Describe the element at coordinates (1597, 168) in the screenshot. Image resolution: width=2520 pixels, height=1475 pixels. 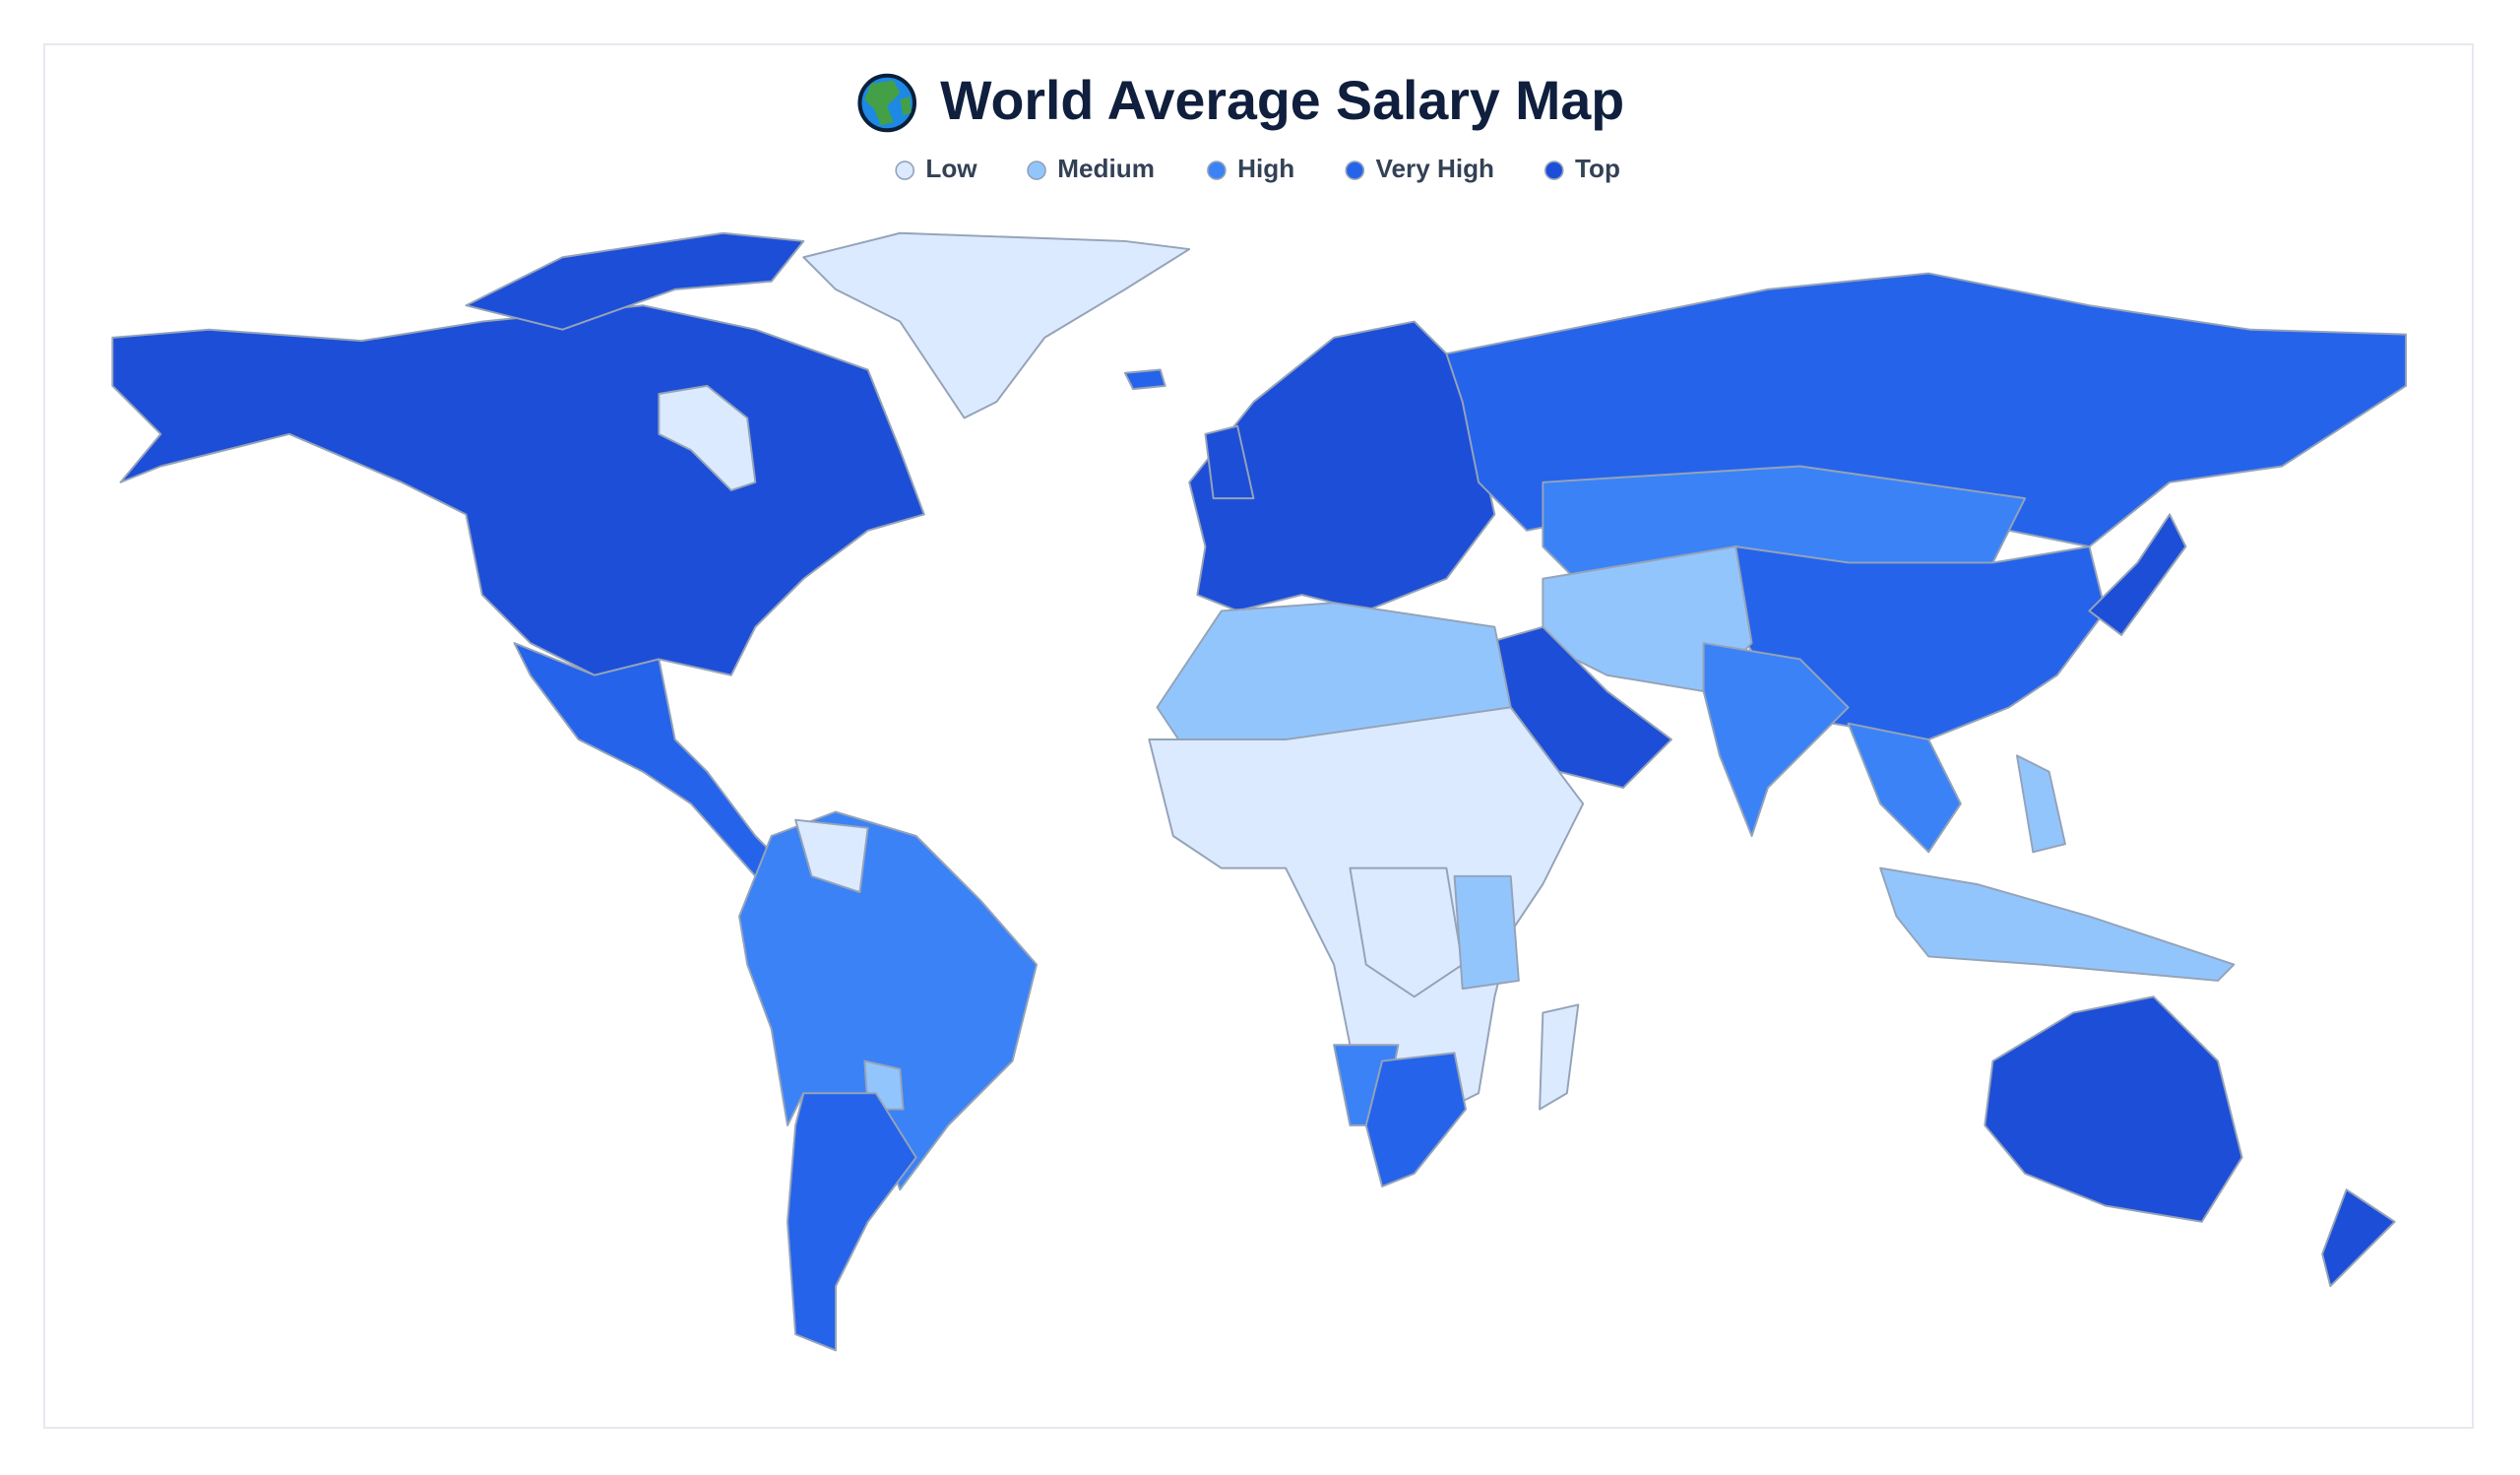
I see `legend-label: Top` at that location.